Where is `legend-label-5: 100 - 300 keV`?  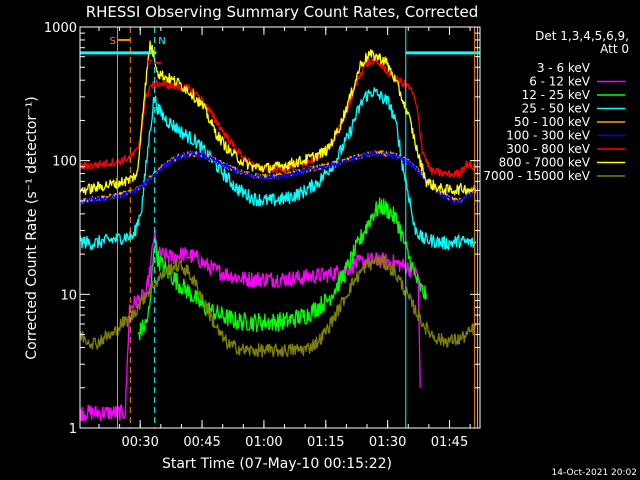
legend-label-5: 100 - 300 keV is located at coordinates (548, 136).